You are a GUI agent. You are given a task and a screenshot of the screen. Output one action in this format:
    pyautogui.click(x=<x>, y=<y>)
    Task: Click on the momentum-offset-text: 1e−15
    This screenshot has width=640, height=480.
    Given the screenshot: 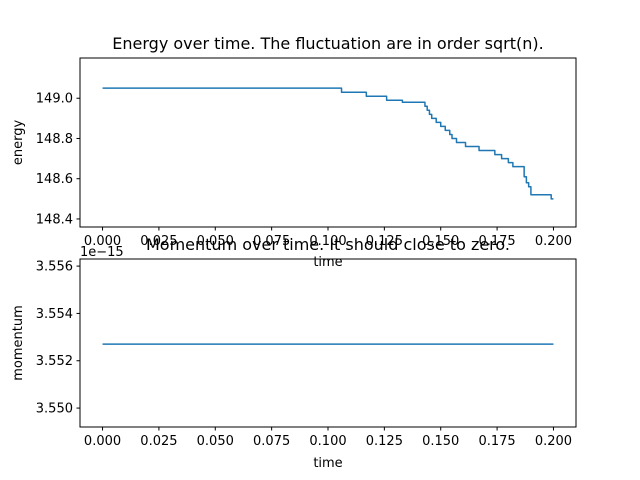 What is the action you would take?
    pyautogui.click(x=102, y=252)
    